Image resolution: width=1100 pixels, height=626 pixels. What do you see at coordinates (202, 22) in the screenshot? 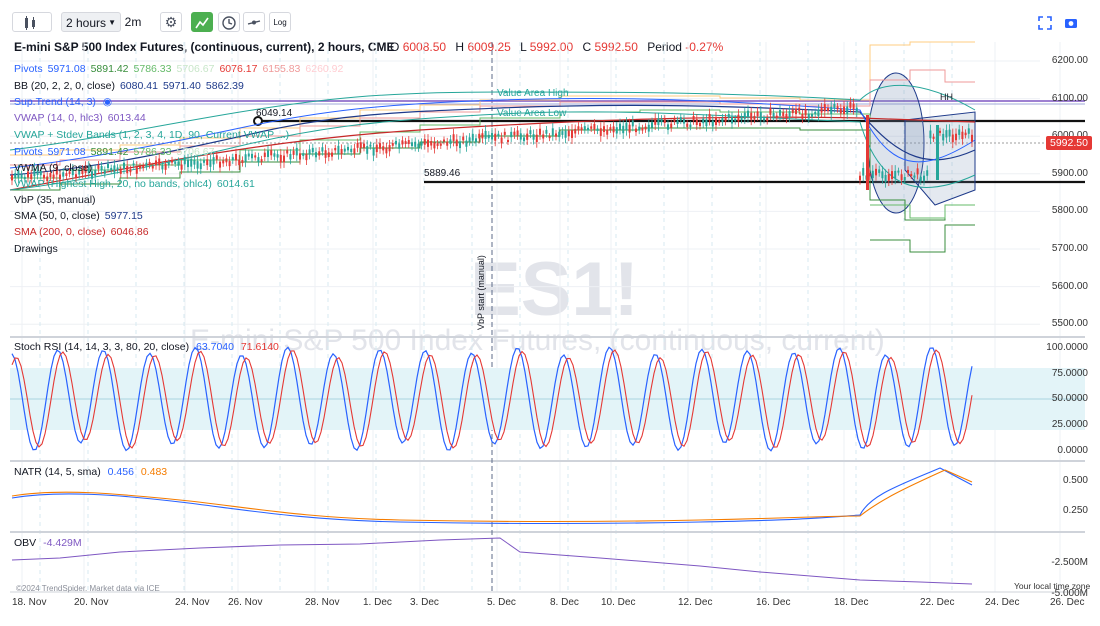
I see `autotrend-button` at bounding box center [202, 22].